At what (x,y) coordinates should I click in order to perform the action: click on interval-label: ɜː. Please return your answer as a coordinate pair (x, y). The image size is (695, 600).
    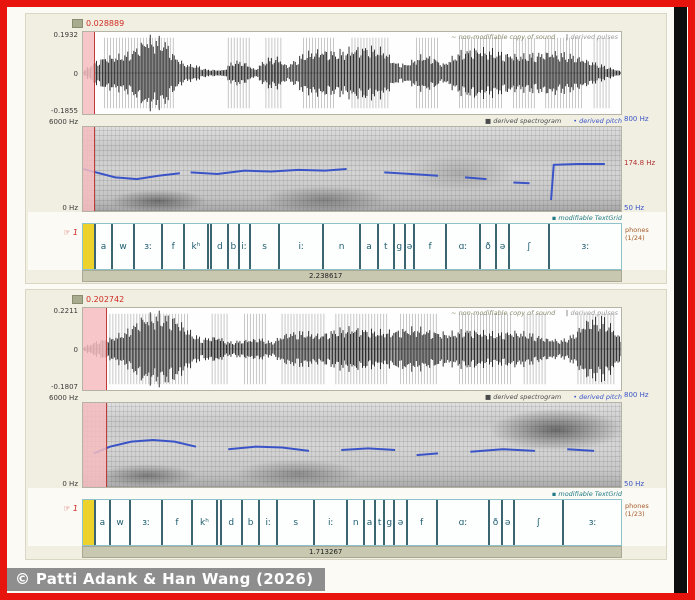
    Looking at the image, I should click on (585, 246).